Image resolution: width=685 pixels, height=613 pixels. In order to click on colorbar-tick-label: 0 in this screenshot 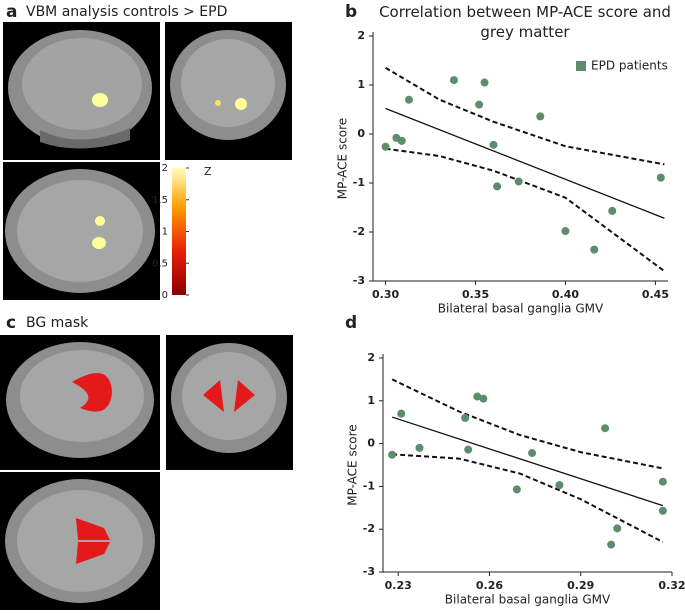, I will do `click(165, 295)`.